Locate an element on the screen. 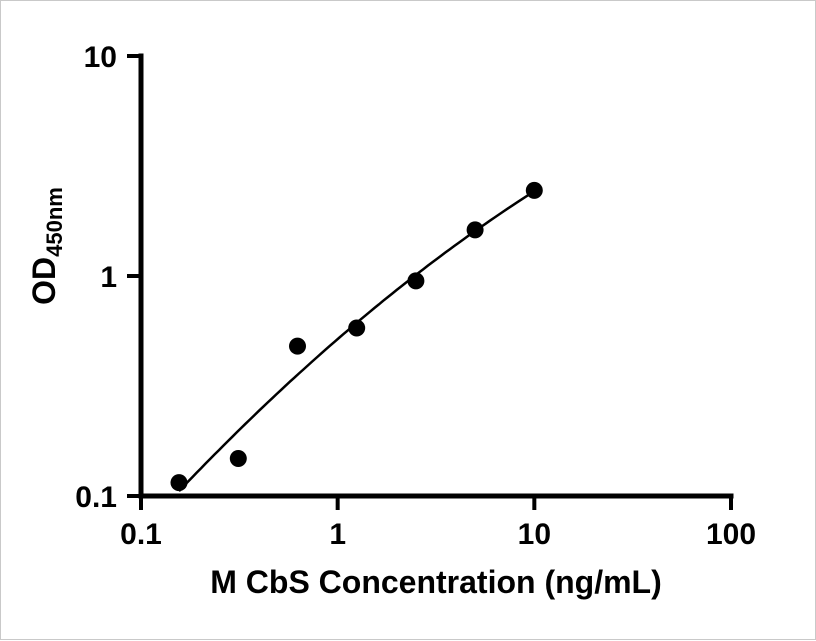 Image resolution: width=816 pixels, height=641 pixels. y-axis-title-sub: 450nm is located at coordinates (54, 222).